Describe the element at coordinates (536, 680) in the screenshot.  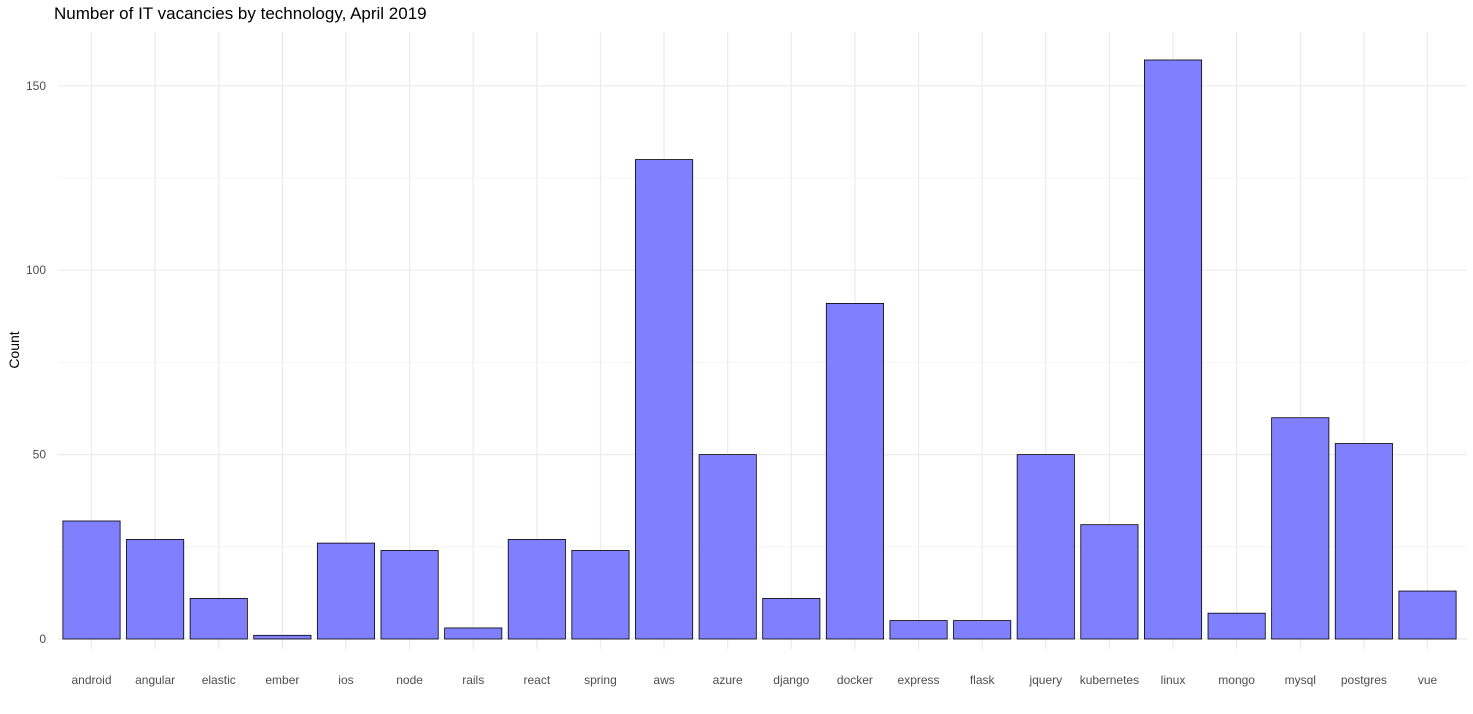
I see `x-tick-label: react` at that location.